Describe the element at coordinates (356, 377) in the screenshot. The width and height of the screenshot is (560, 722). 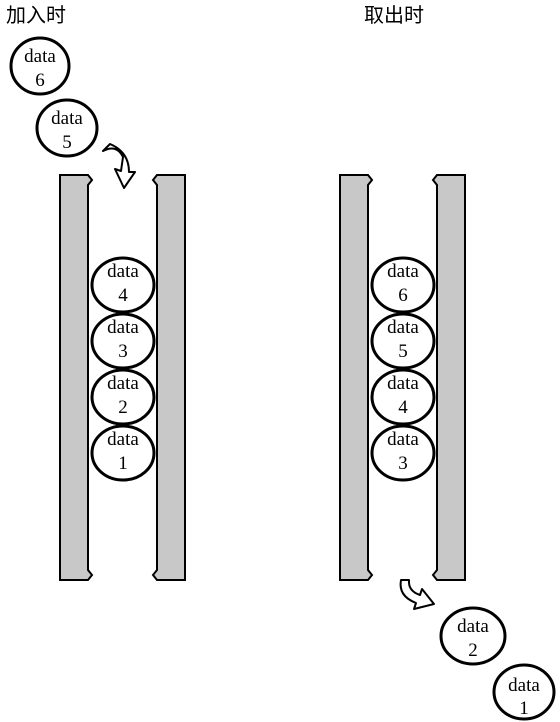
I see `right-tube-left-wall` at that location.